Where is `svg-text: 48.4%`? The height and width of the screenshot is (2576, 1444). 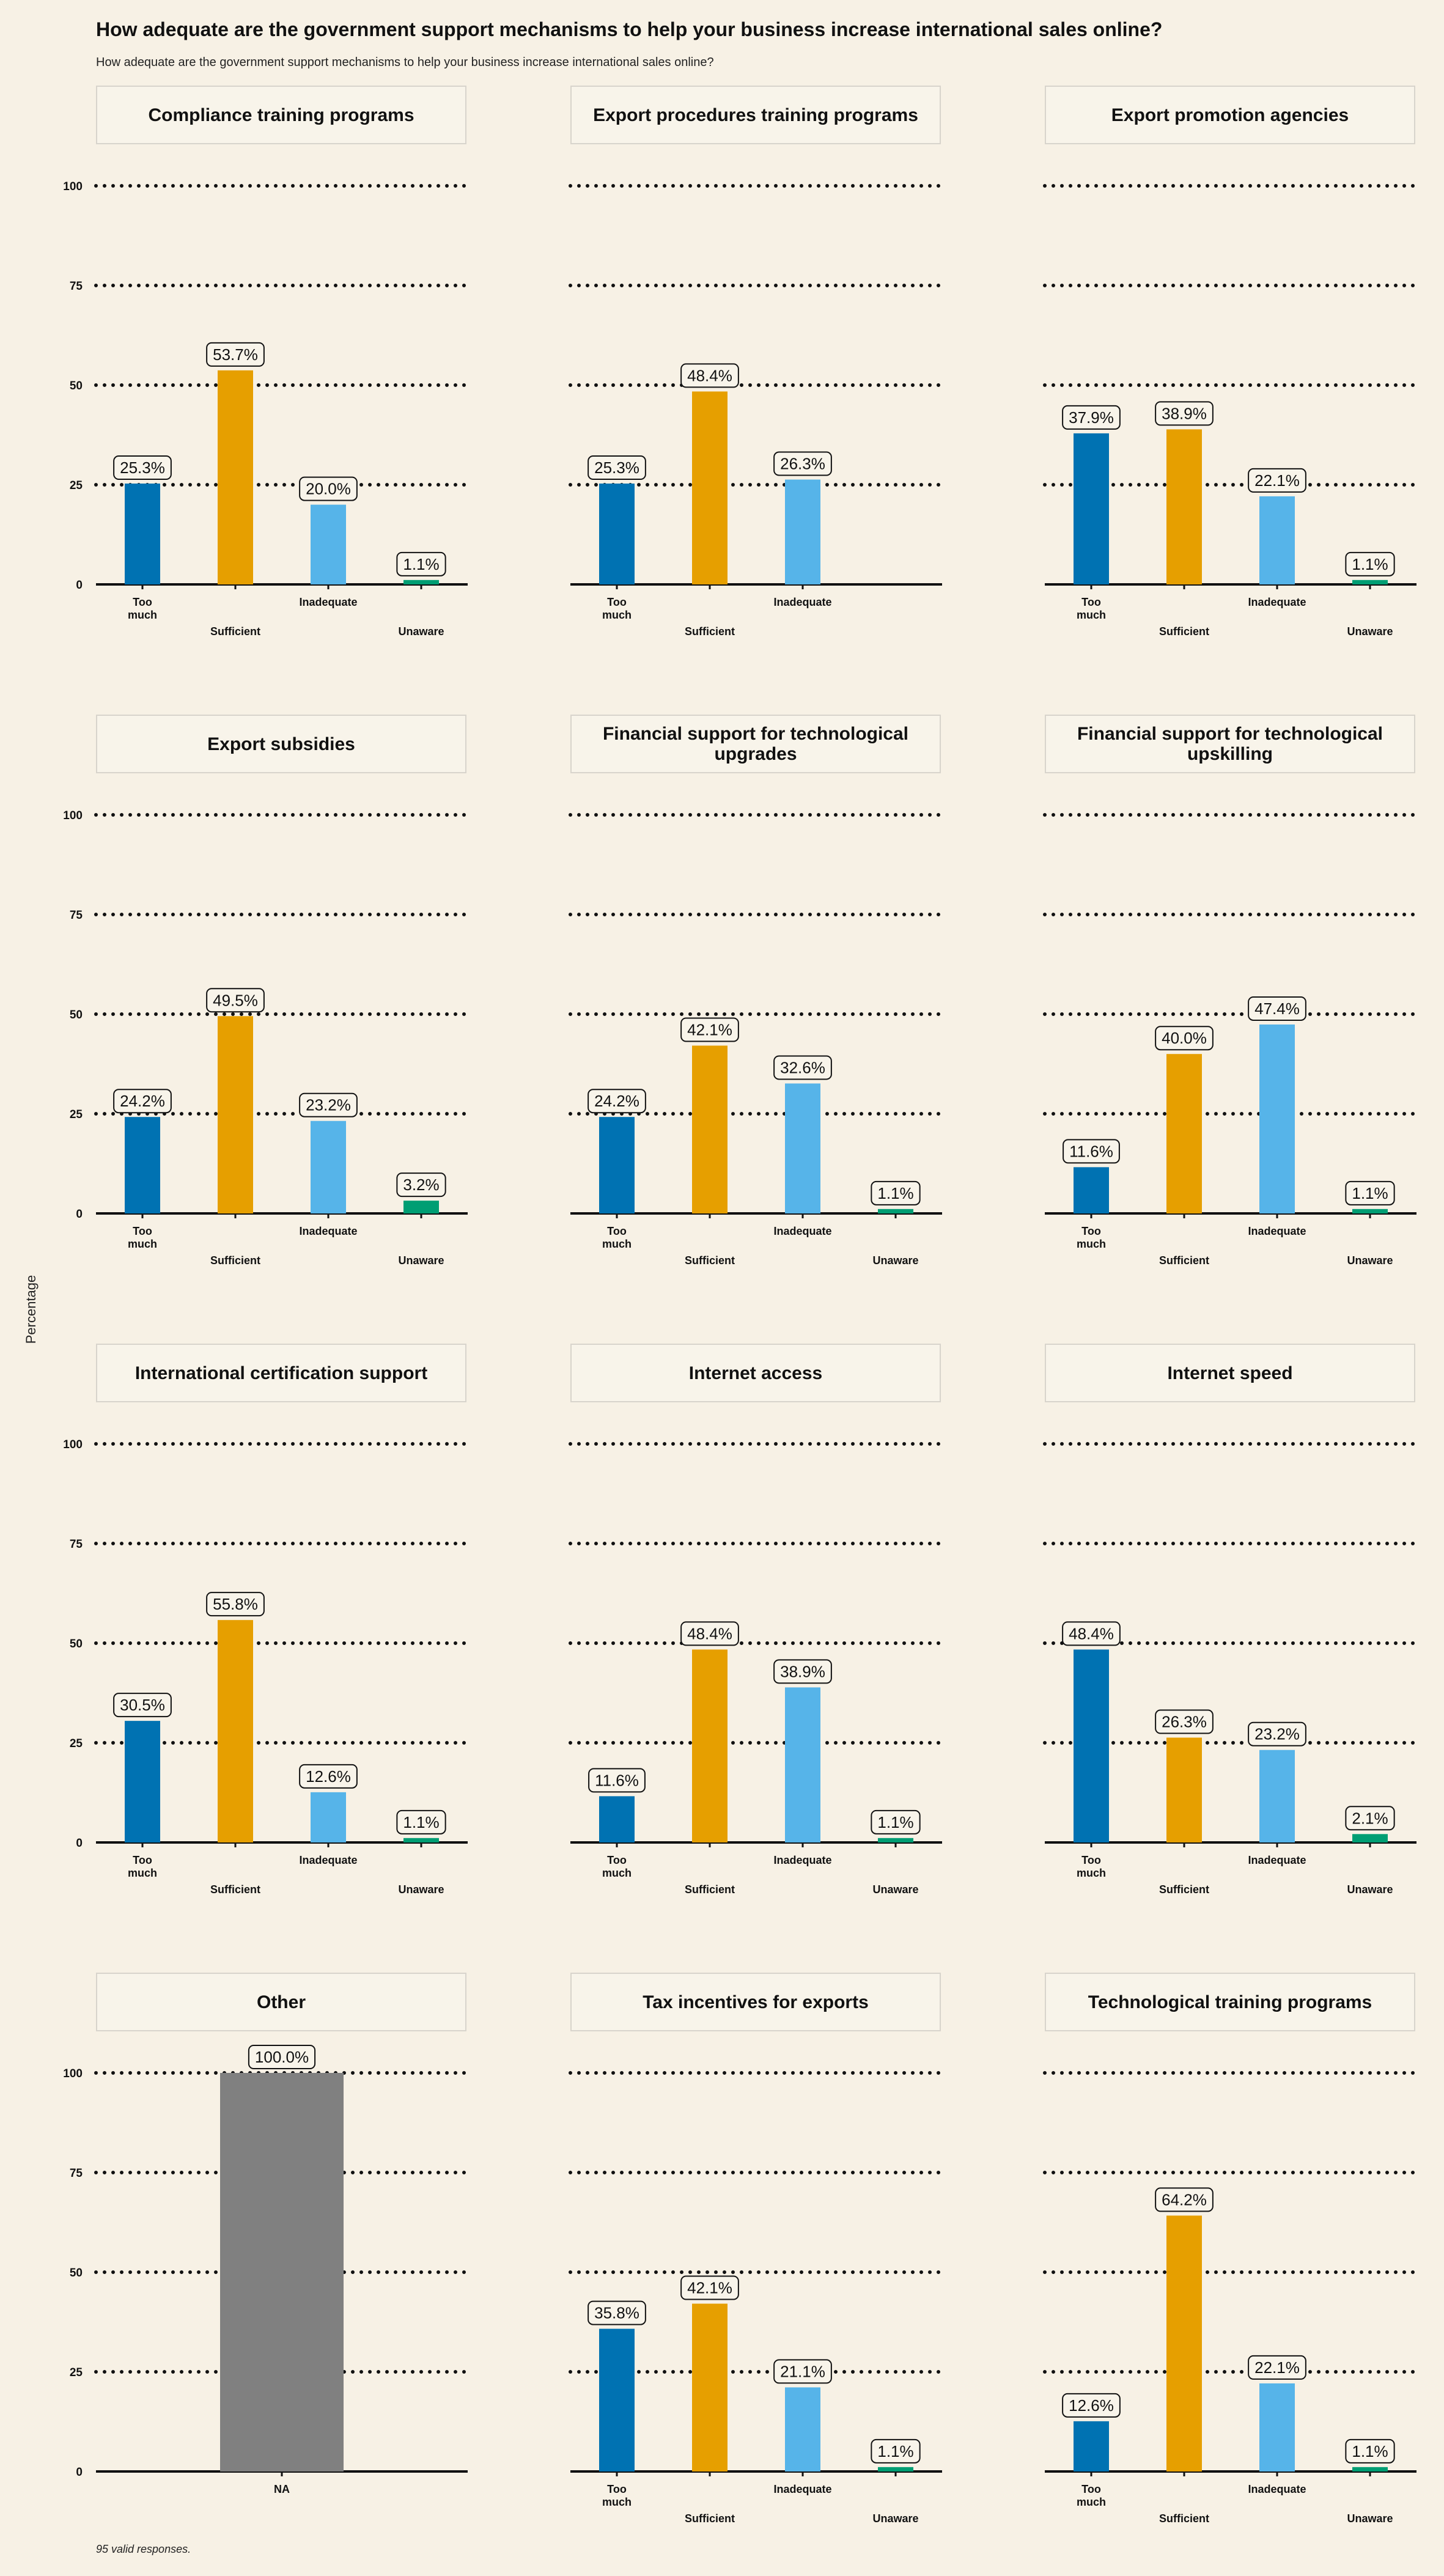
svg-text: 48.4% is located at coordinates (710, 1634).